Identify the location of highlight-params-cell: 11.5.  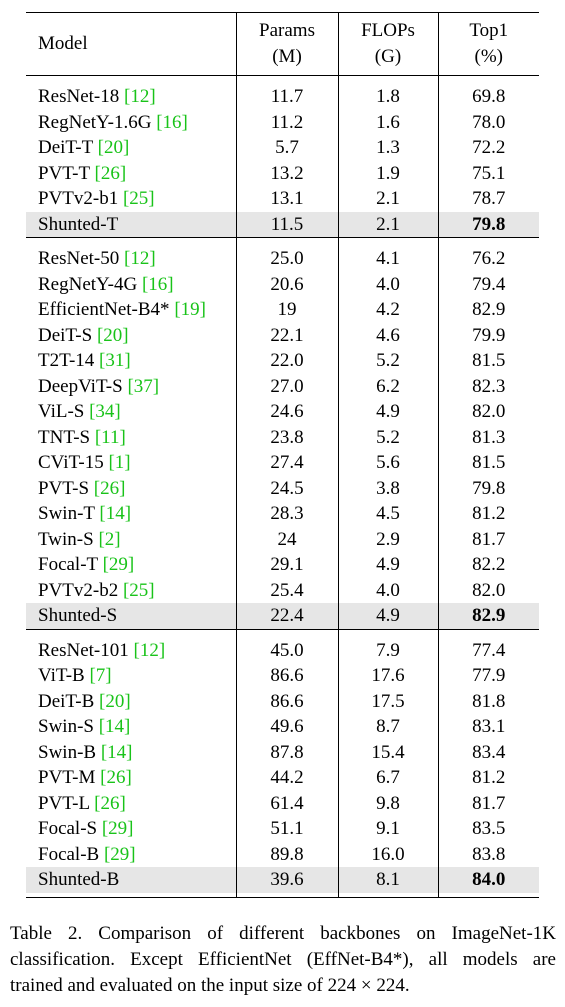
(286, 224).